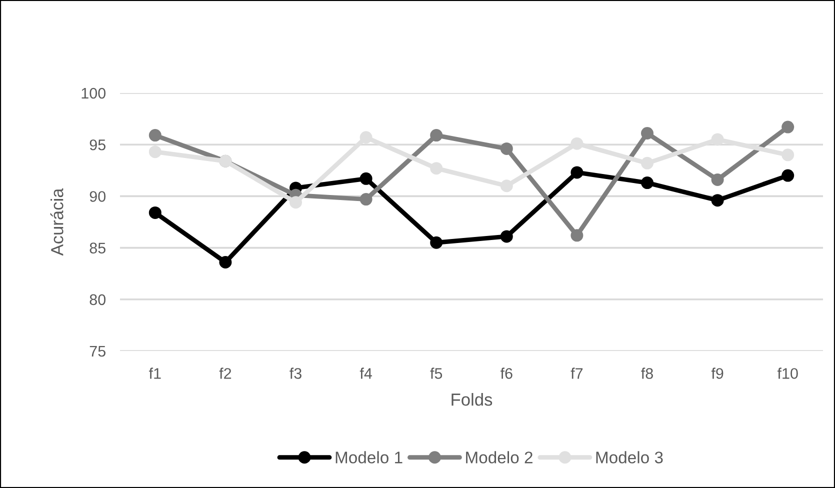 Image resolution: width=835 pixels, height=488 pixels. Describe the element at coordinates (98, 351) in the screenshot. I see `y-tick-label: 75` at that location.